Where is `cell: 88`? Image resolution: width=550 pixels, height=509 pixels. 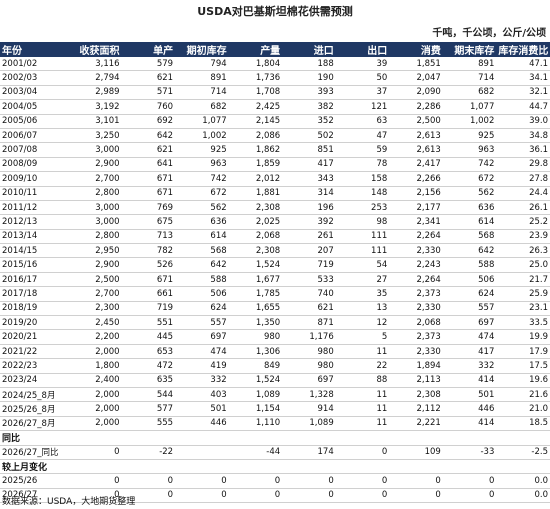
cell: 88 is located at coordinates (362, 380).